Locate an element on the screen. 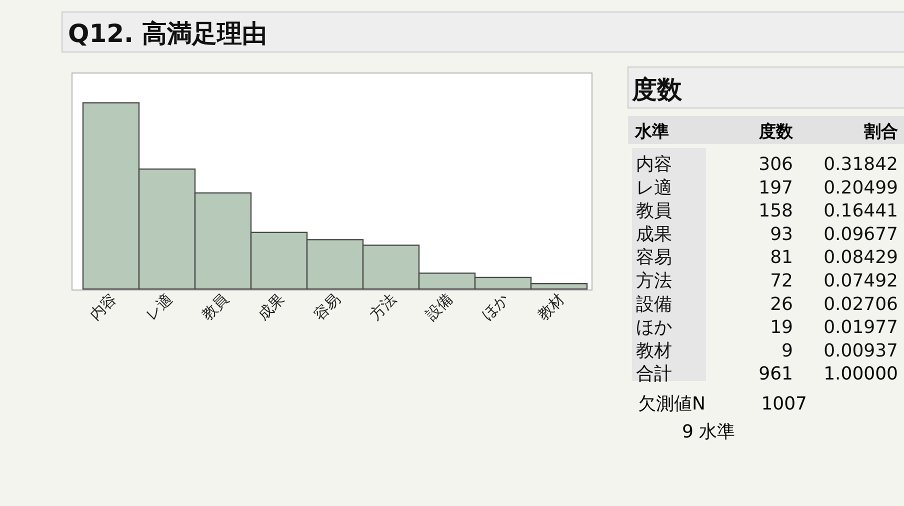 The height and width of the screenshot is (506, 904). text: 197 is located at coordinates (775, 187).